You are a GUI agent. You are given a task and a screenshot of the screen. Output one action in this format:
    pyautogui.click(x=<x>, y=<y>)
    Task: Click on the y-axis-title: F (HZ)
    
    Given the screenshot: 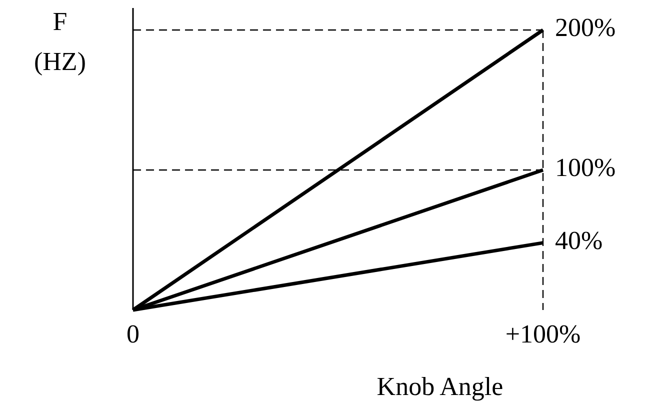 What is the action you would take?
    pyautogui.click(x=60, y=41)
    